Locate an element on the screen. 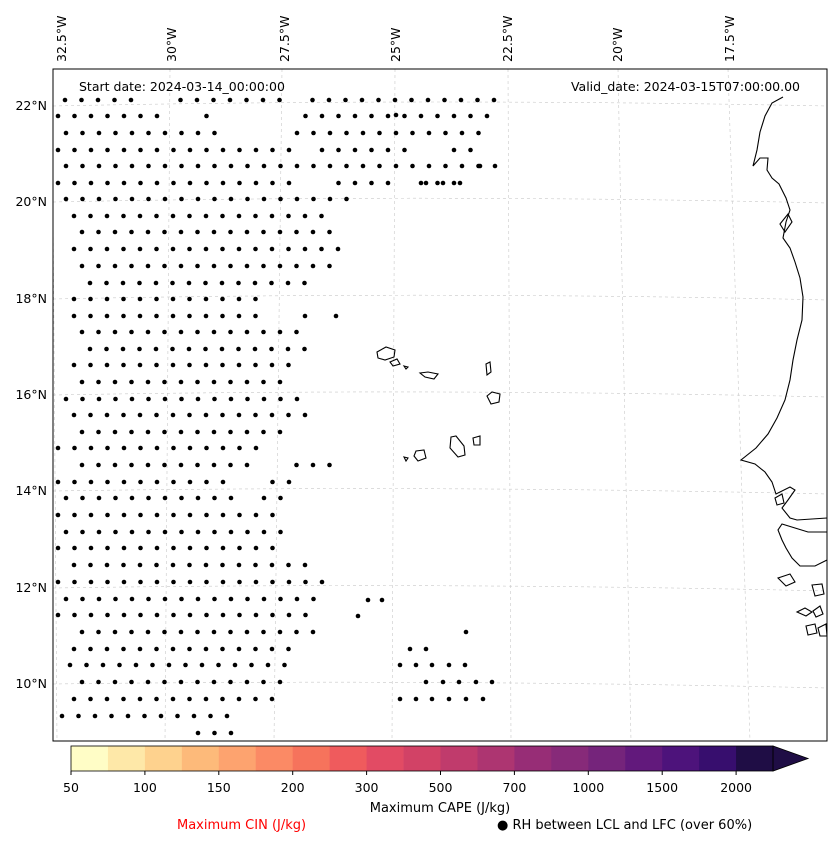 The width and height of the screenshot is (837, 845). bijagos-islands is located at coordinates (822, 630).